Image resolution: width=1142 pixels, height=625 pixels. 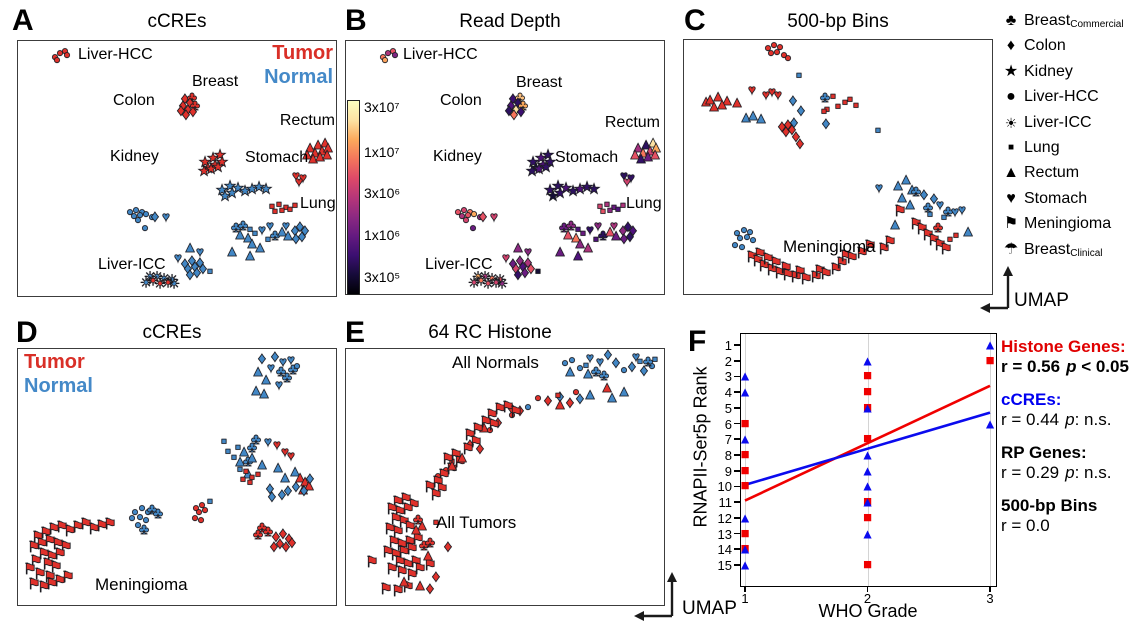 What do you see at coordinates (724, 565) in the screenshot?
I see `y-tick-label: 15` at bounding box center [724, 565].